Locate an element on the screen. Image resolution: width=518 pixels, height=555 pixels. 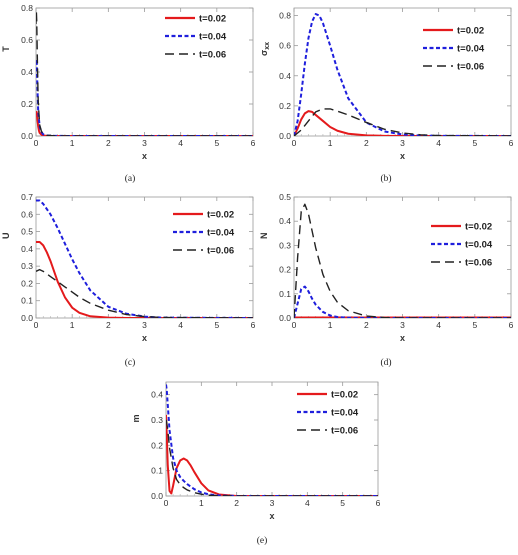
y-tick-label: 0.8 is located at coordinates (27, 8).